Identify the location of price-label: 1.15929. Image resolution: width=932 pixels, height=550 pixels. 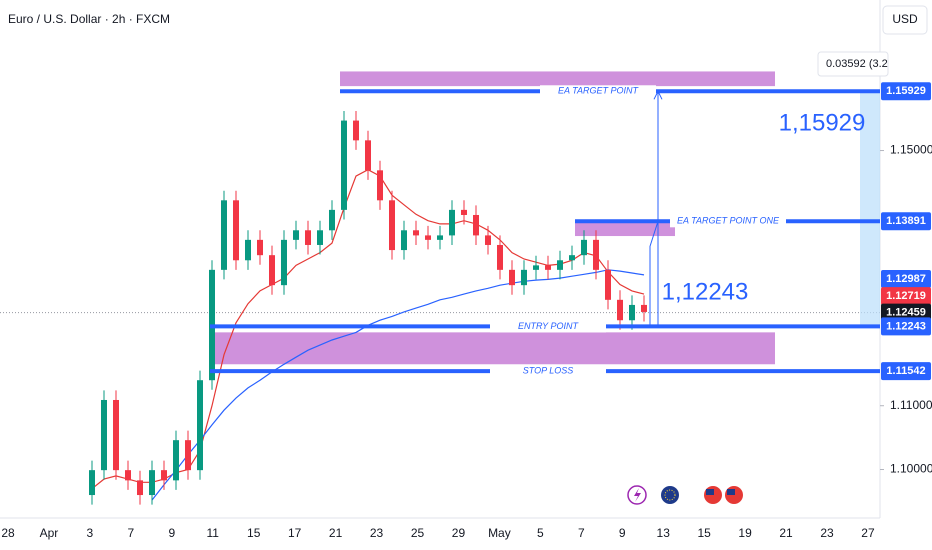
(906, 91).